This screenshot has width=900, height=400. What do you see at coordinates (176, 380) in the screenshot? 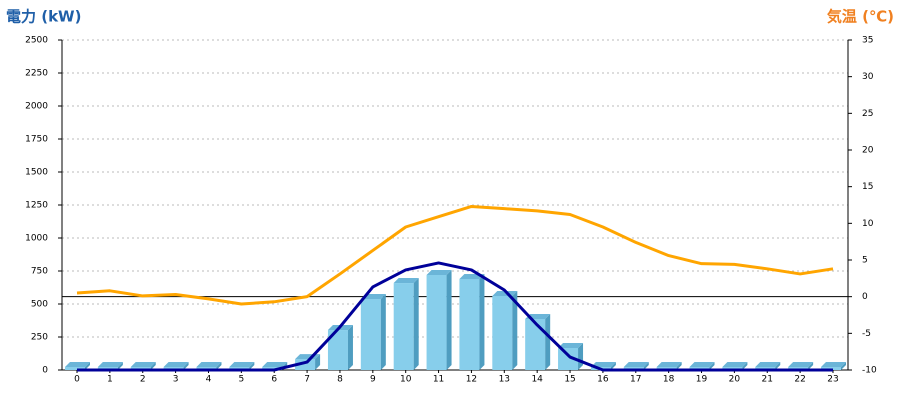
I see `x-tick-label: 3` at bounding box center [176, 380].